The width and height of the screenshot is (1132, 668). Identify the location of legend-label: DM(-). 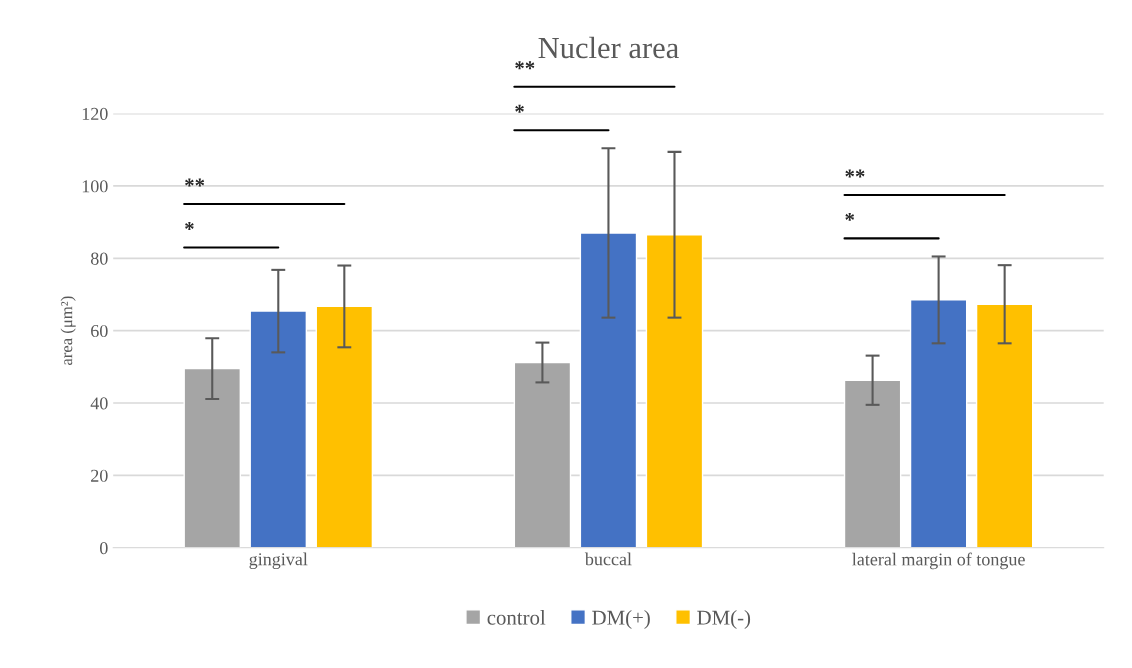
(724, 619).